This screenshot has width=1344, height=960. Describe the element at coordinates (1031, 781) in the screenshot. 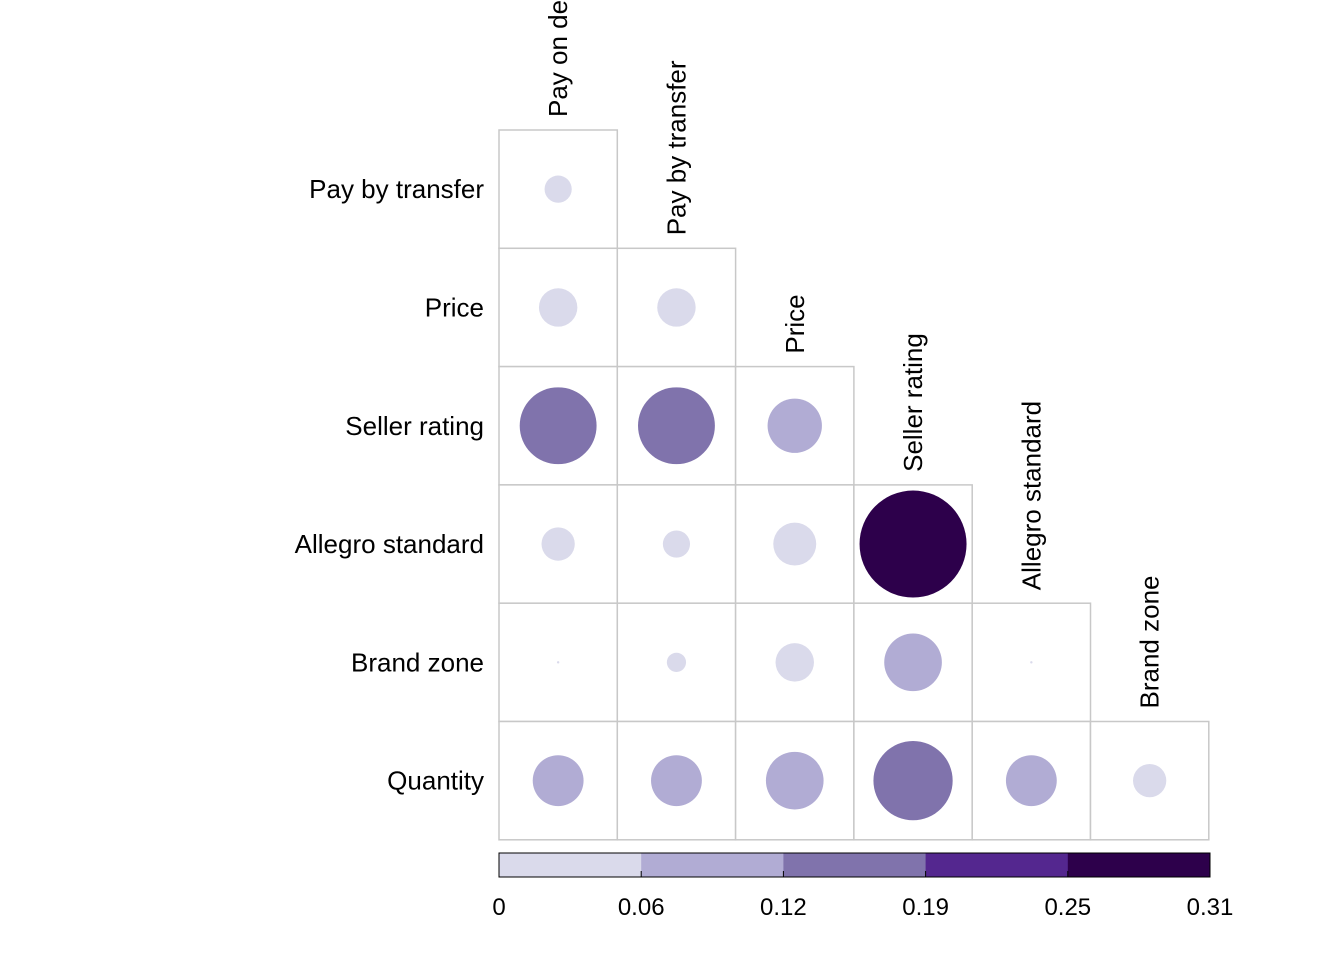

I see `circle-quantity-allegro-standard` at that location.